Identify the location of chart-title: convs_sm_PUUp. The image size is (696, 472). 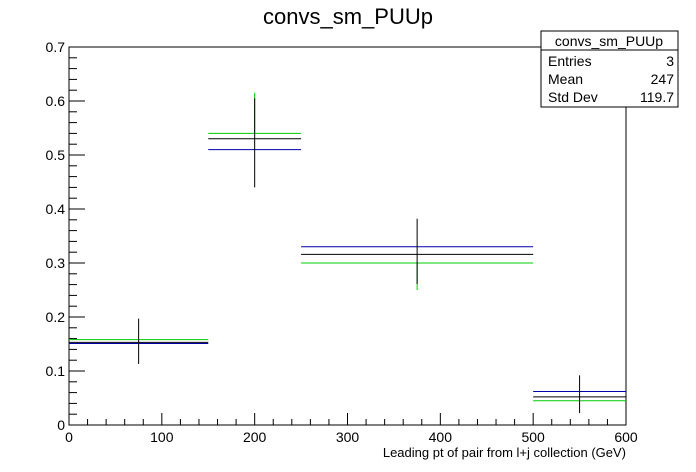
(348, 16).